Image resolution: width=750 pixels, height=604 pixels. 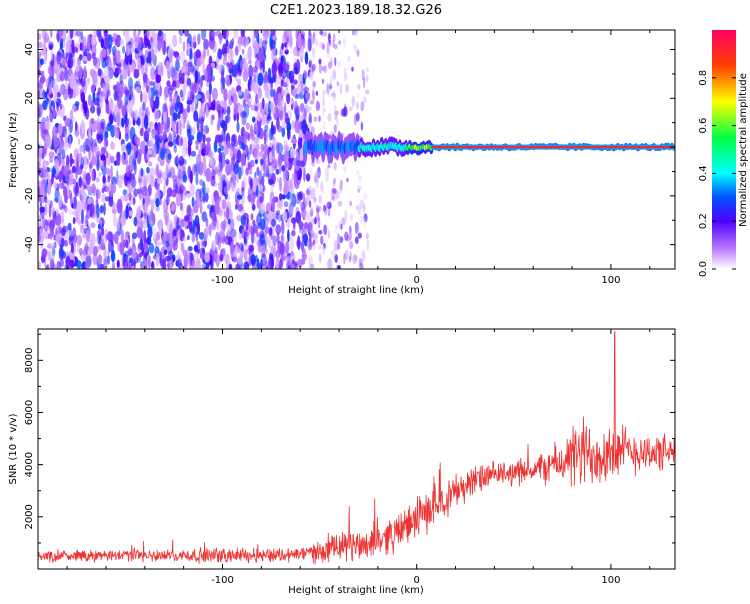 What do you see at coordinates (356, 10) in the screenshot?
I see `figure-title: C2E1.2023.189.18.32.G26` at bounding box center [356, 10].